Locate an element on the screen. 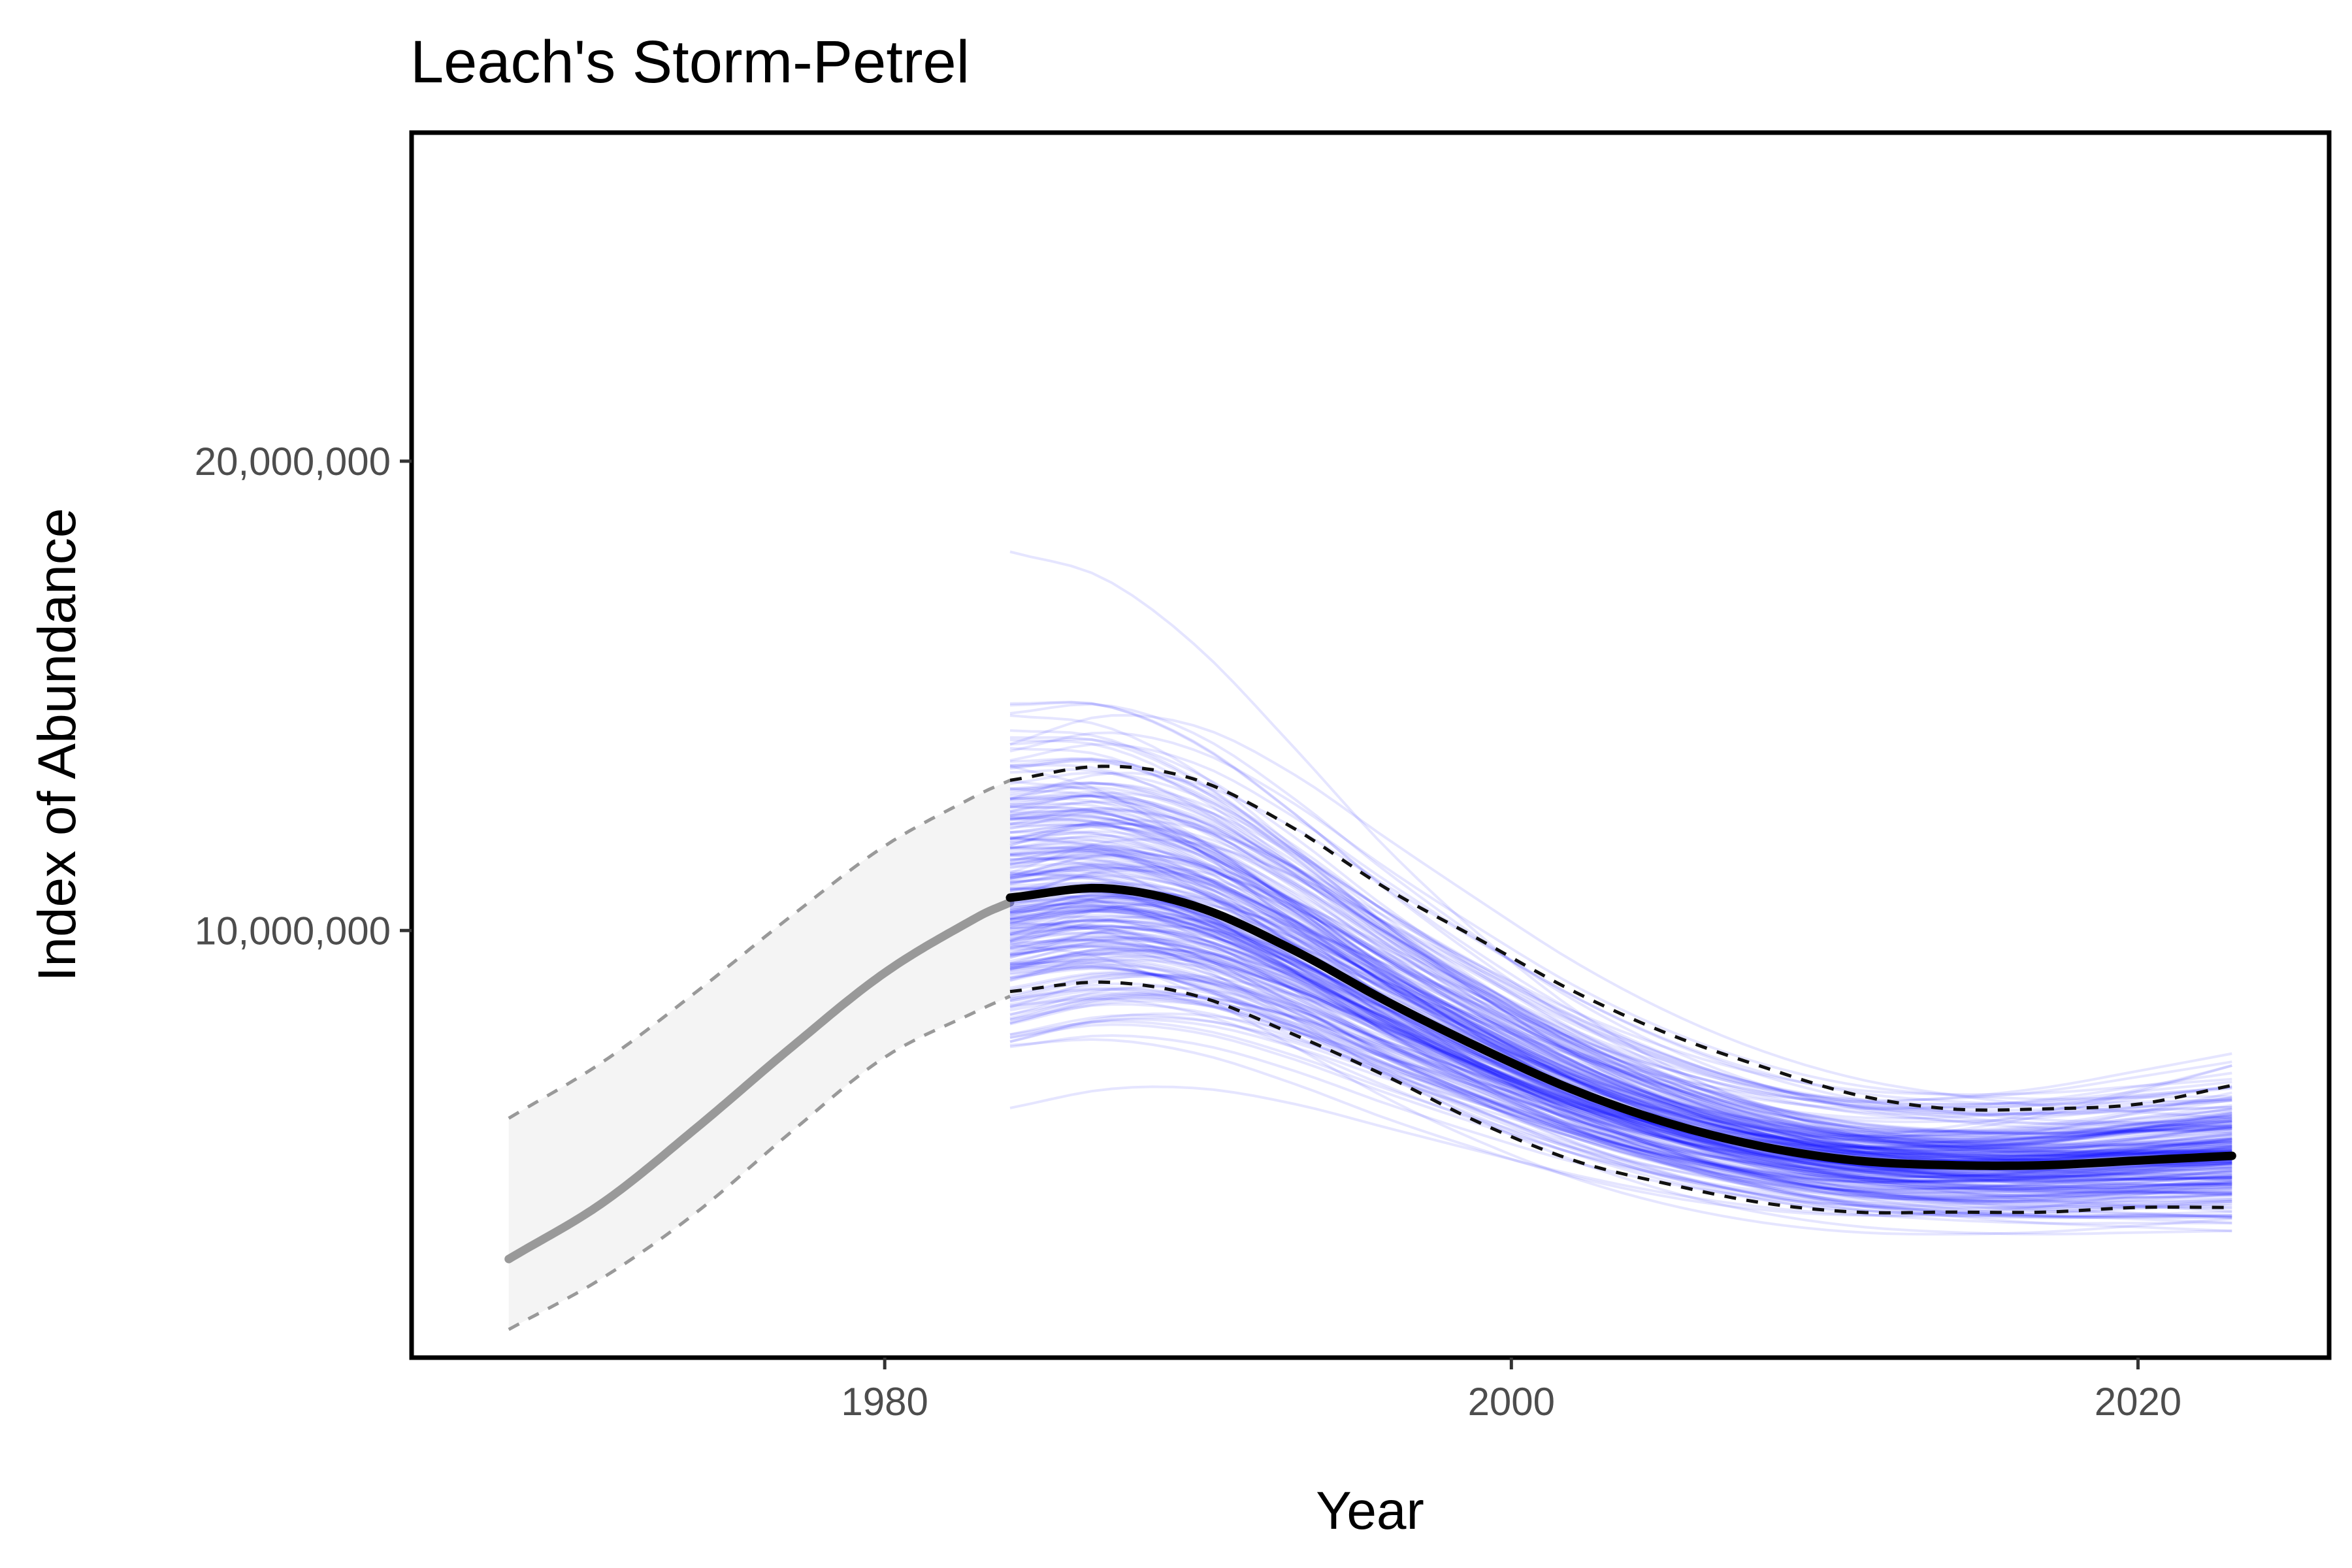  early-confidence-band is located at coordinates (759, 1055).